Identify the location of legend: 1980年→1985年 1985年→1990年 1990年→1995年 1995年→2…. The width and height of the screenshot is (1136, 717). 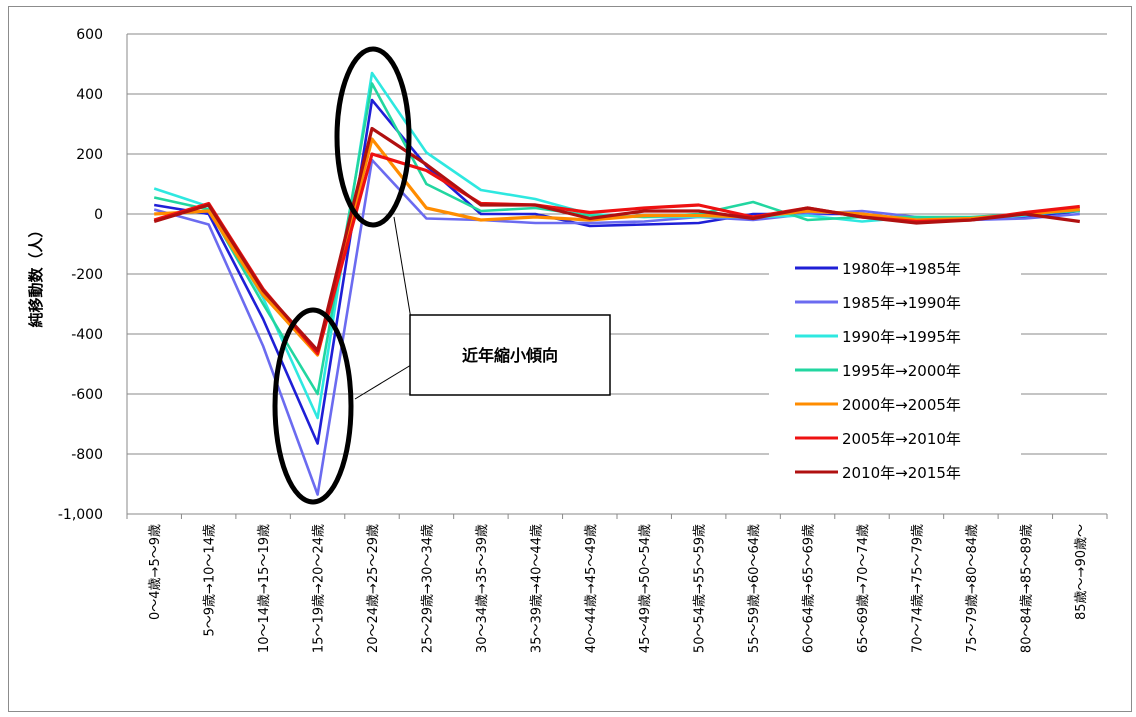
(895, 369).